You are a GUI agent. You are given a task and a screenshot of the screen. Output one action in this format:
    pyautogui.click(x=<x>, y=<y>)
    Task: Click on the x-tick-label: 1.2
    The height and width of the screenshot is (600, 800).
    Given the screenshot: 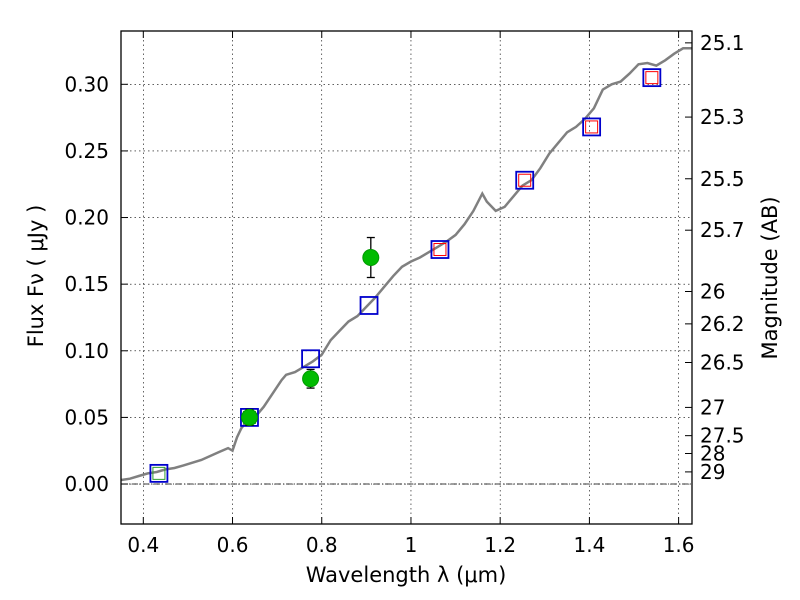 What is the action you would take?
    pyautogui.click(x=500, y=545)
    